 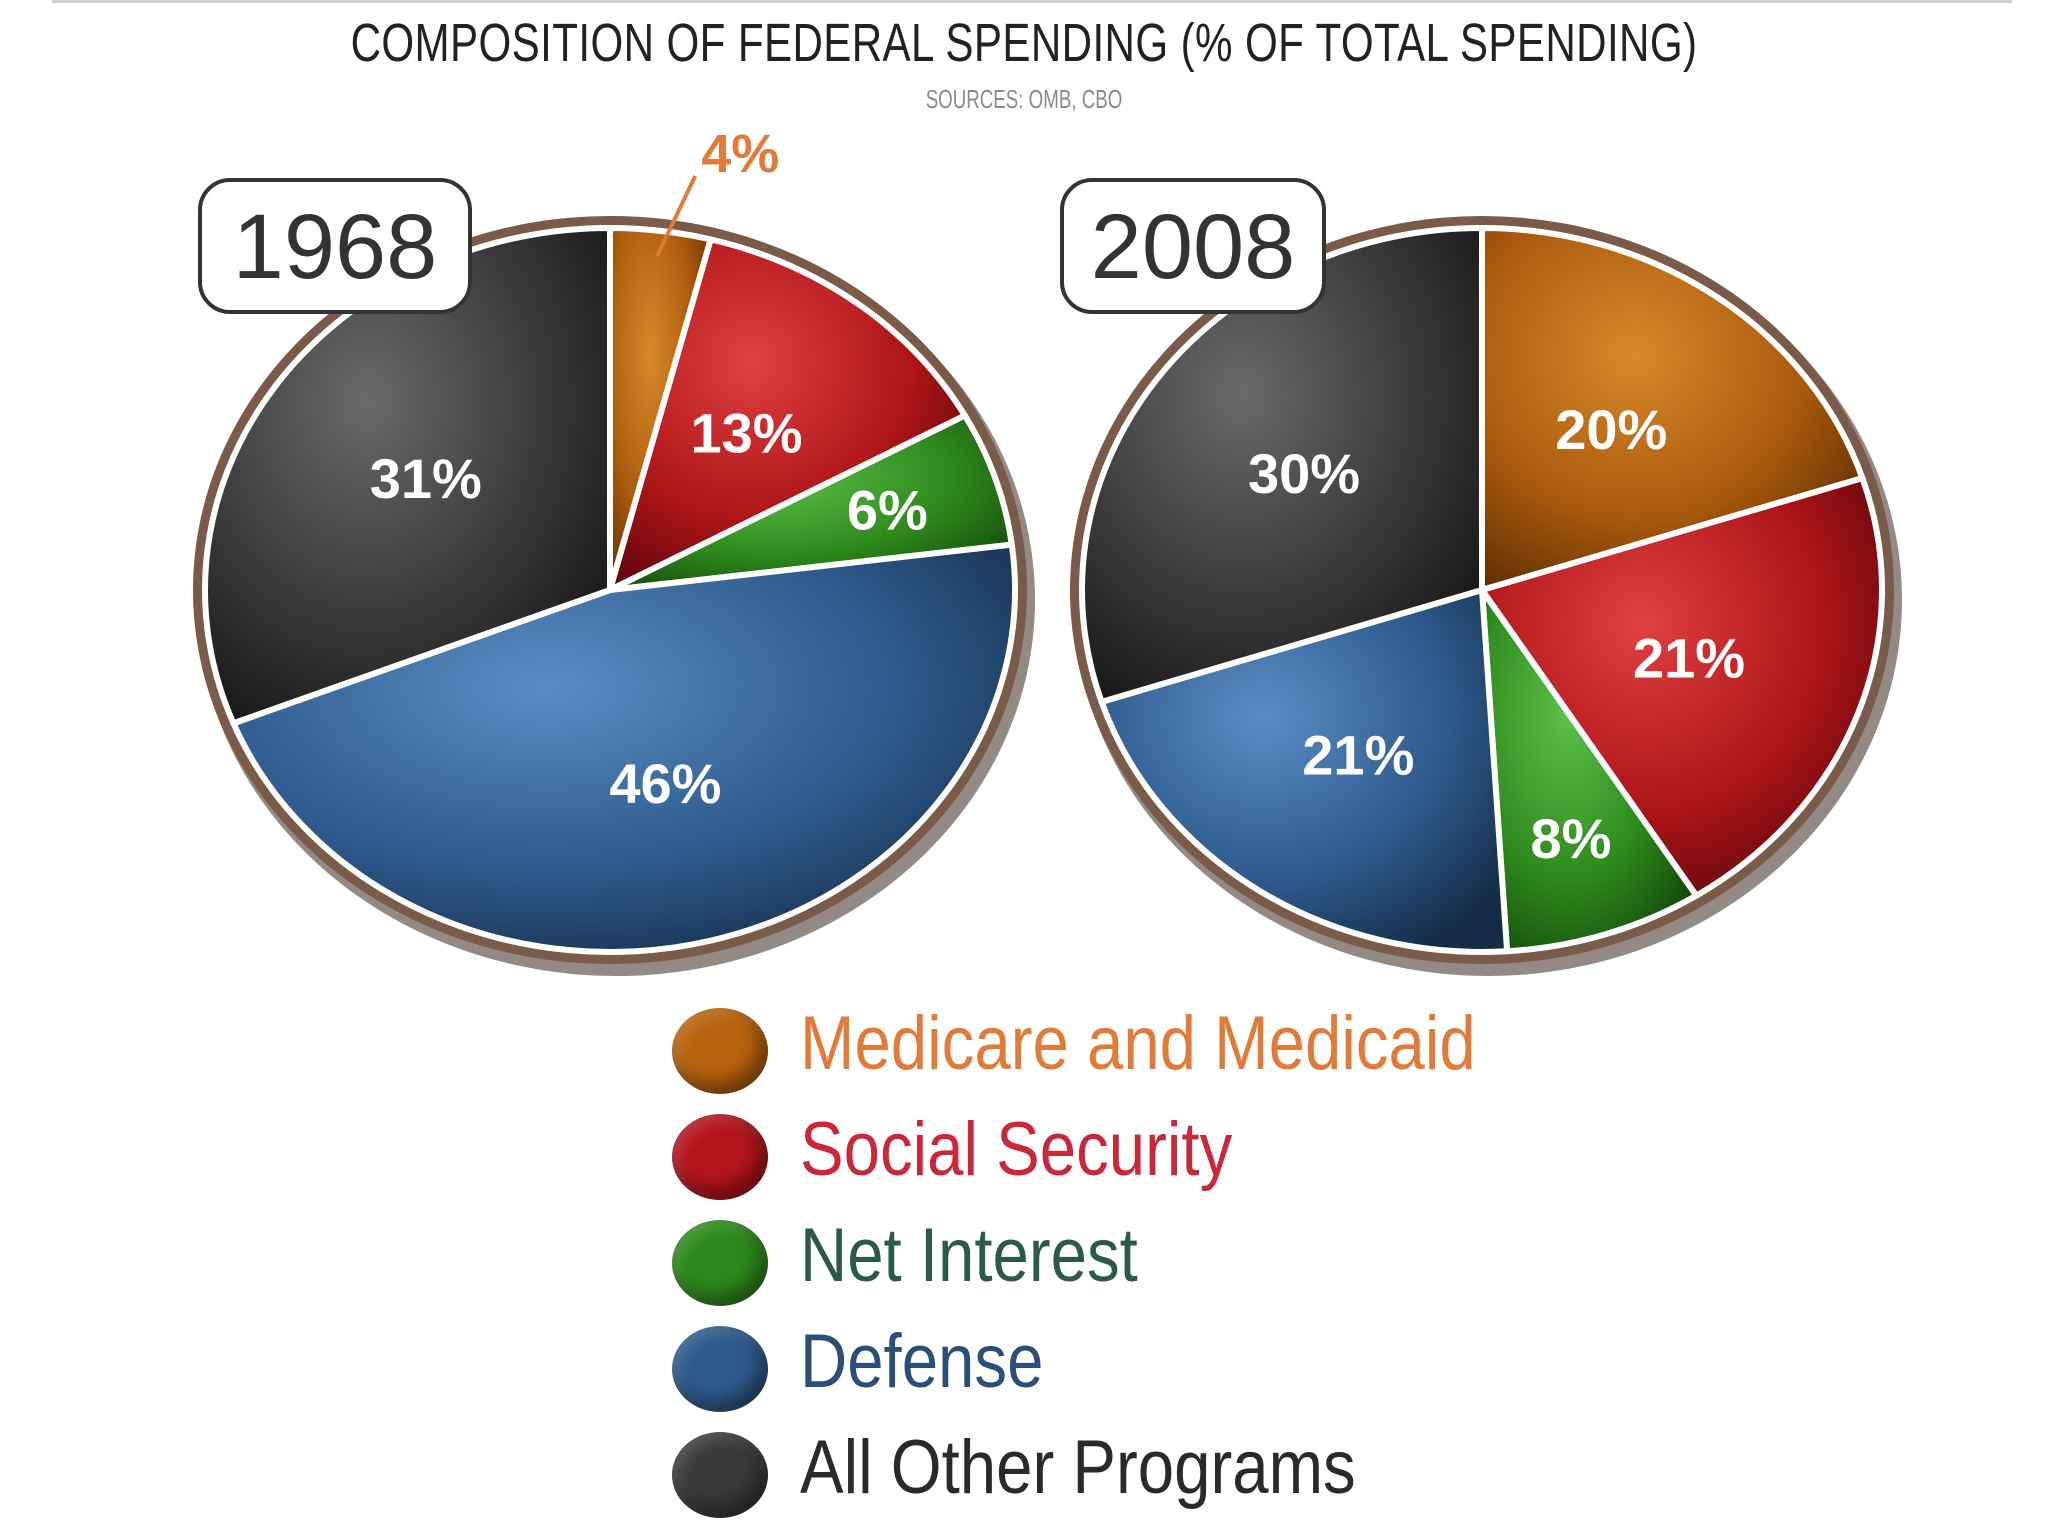 What do you see at coordinates (720, 1263) in the screenshot?
I see `legend-swatch-net-interest` at bounding box center [720, 1263].